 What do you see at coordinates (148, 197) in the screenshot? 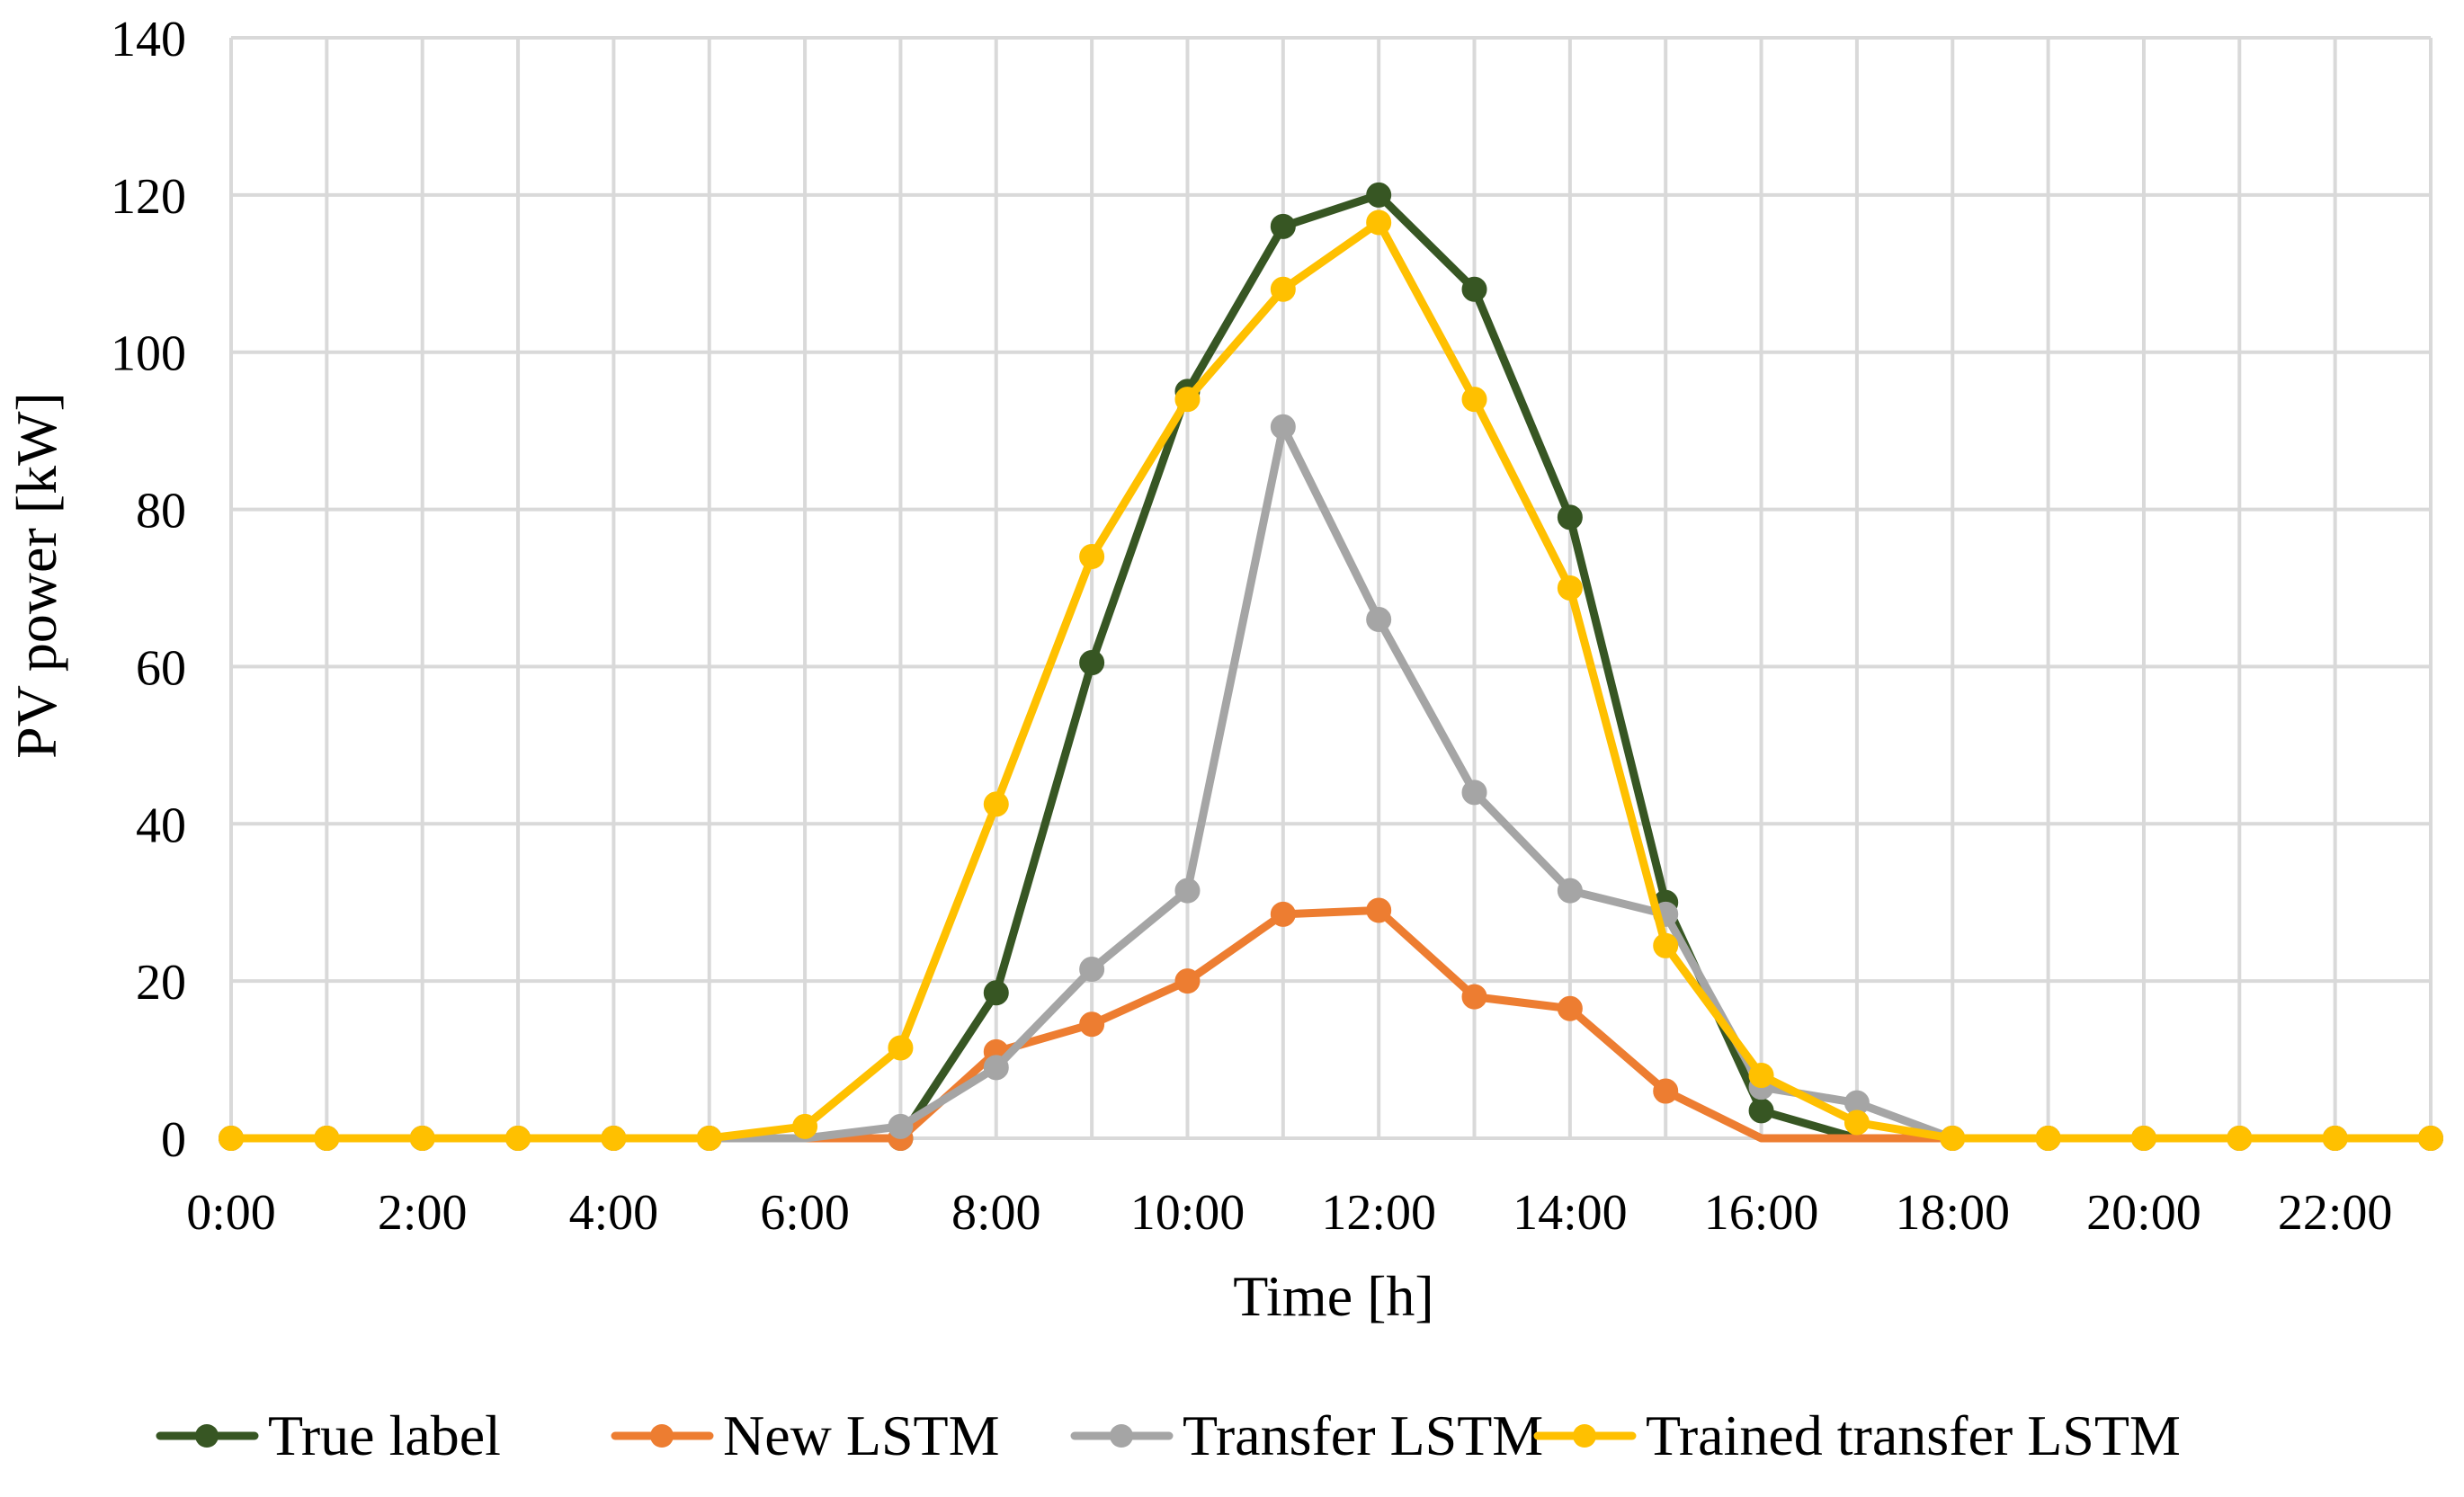
I see `y-tick-label: 120` at bounding box center [148, 197].